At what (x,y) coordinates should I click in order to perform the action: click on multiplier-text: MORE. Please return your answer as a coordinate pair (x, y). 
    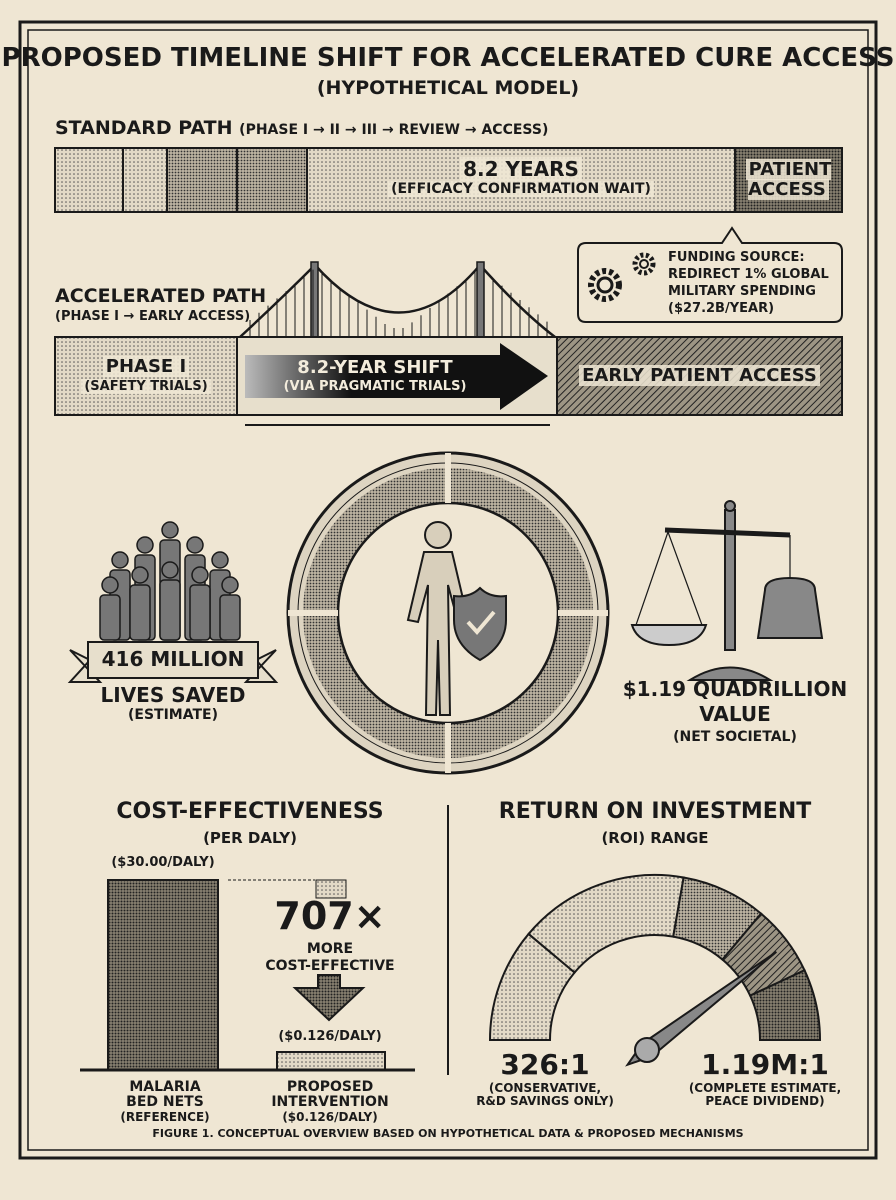
    Looking at the image, I should click on (330, 949).